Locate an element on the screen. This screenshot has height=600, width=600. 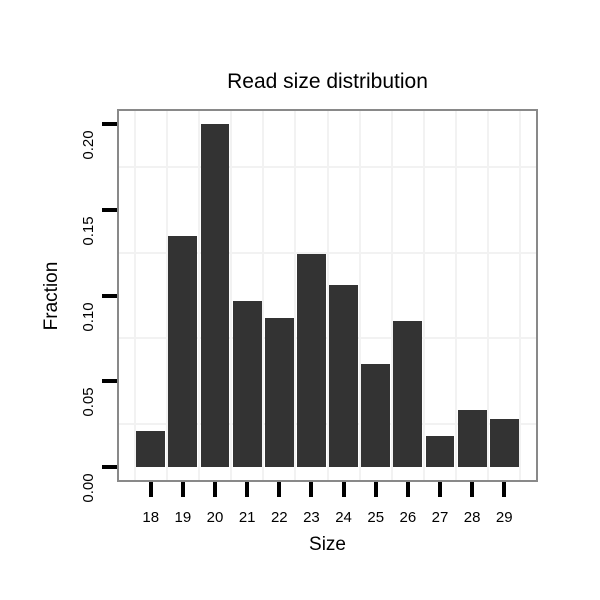
x-tick-label: 19 is located at coordinates (183, 517).